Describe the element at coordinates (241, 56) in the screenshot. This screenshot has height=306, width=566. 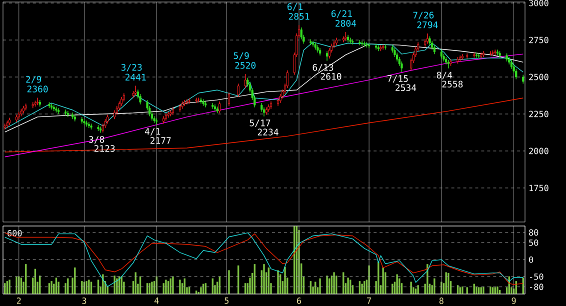
I see `annotation: 5/9` at that location.